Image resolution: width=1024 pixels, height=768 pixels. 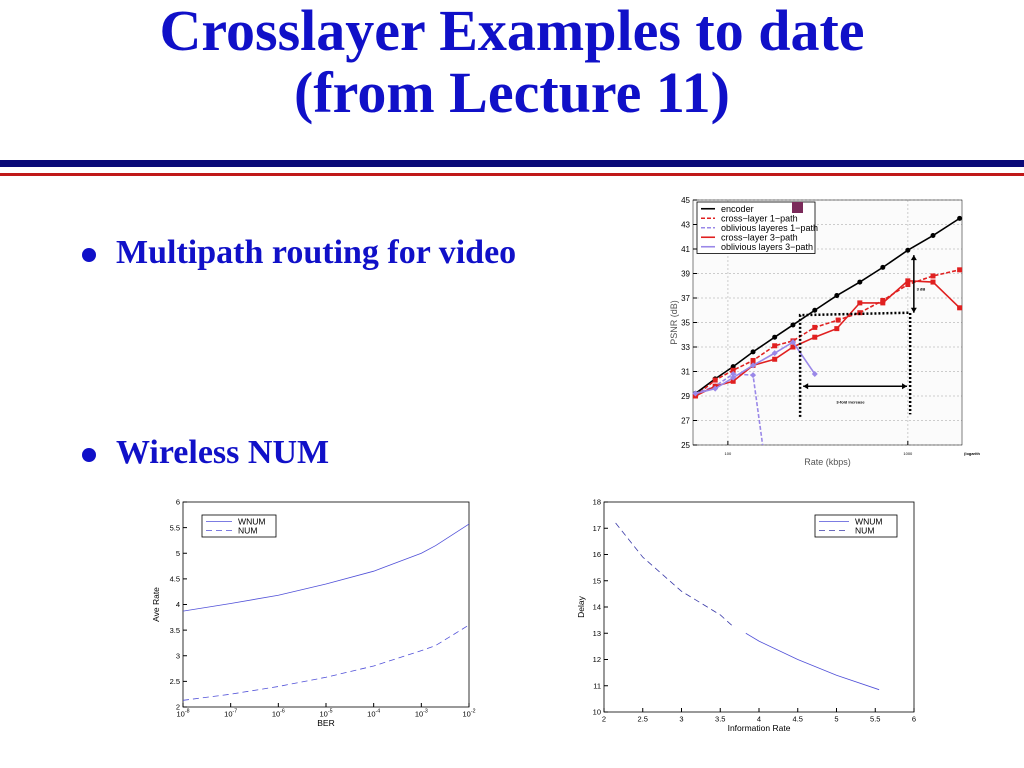 What do you see at coordinates (175, 579) in the screenshot?
I see `y-tick-label: 4.5` at bounding box center [175, 579].